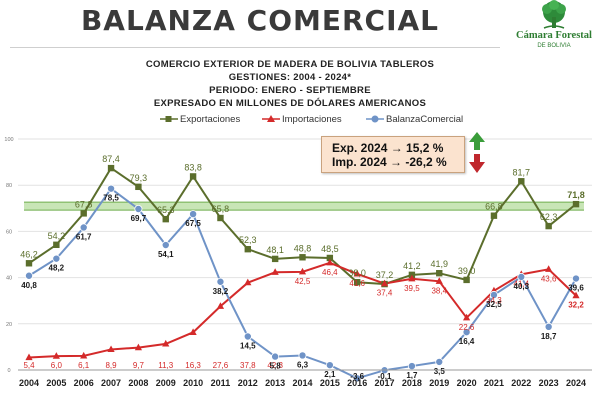 Image resolution: width=600 pixels, height=400 pixels. Describe the element at coordinates (29, 254) in the screenshot. I see `data-label-exportaciones: 46,2` at that location.